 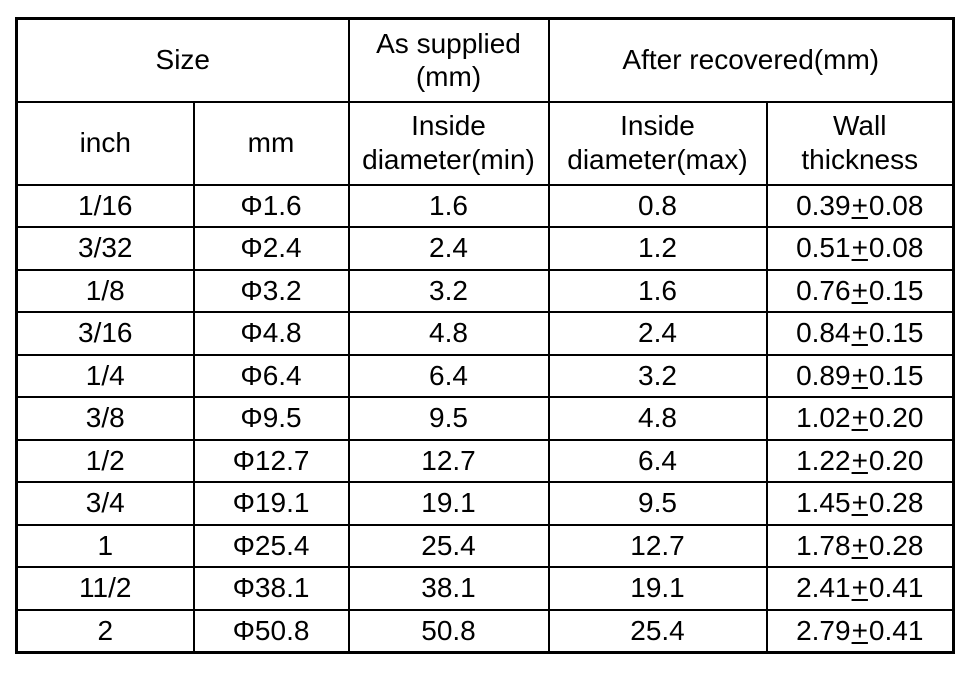 What do you see at coordinates (657, 205) in the screenshot?
I see `cell-inside-diameter-max: 0.8` at bounding box center [657, 205].